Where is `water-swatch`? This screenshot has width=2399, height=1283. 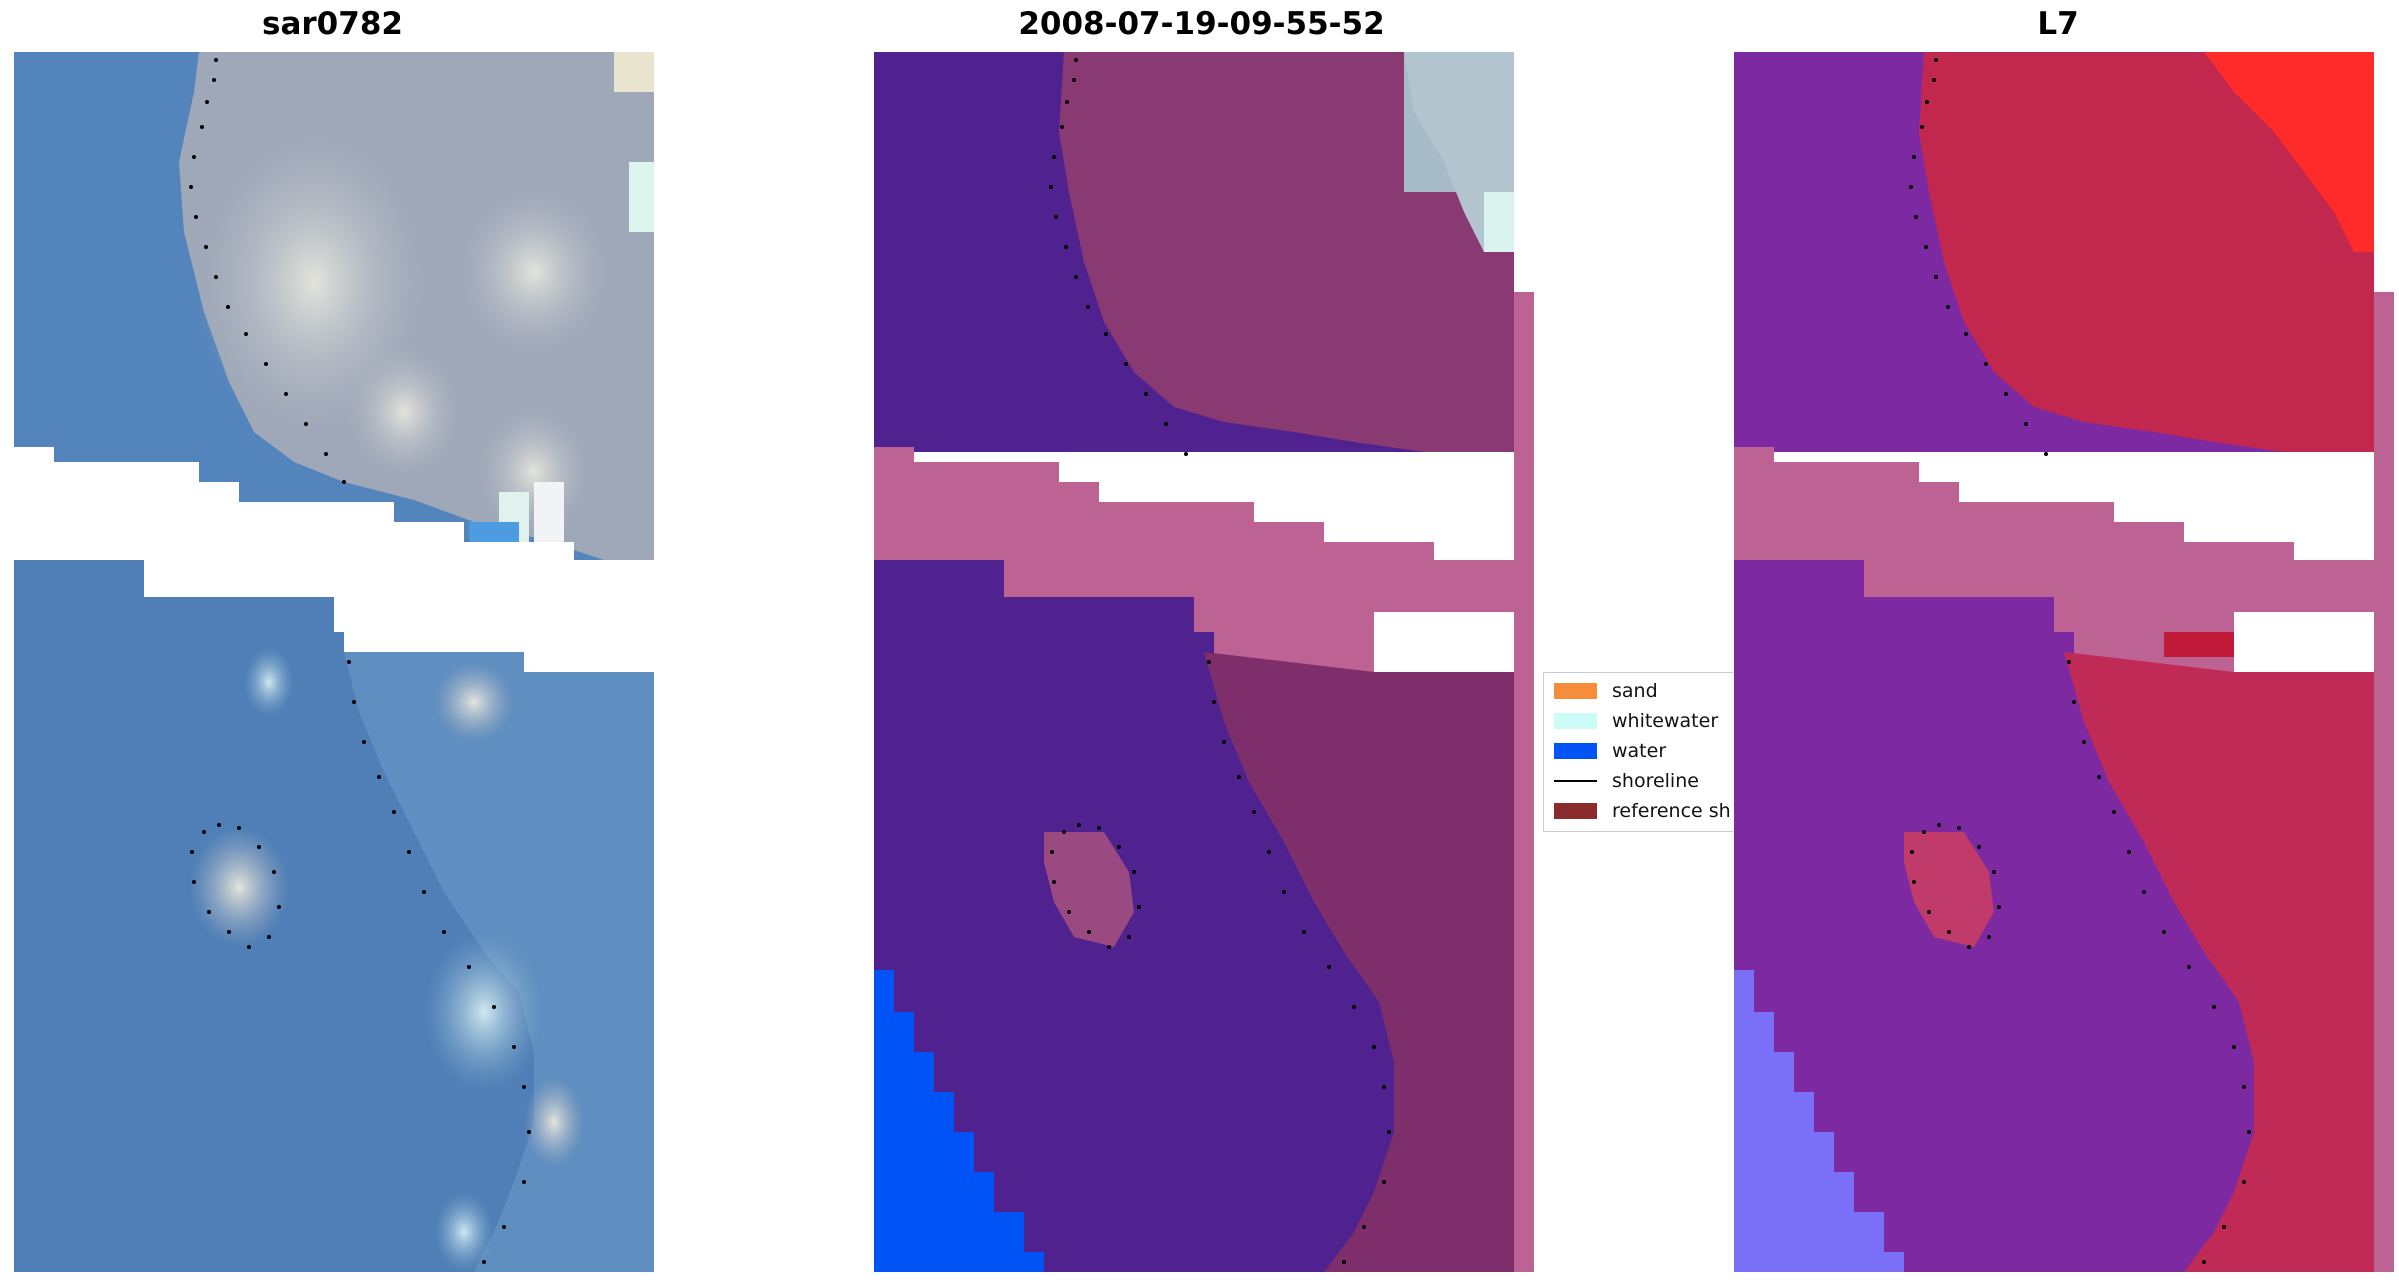
water-swatch is located at coordinates (1575, 751).